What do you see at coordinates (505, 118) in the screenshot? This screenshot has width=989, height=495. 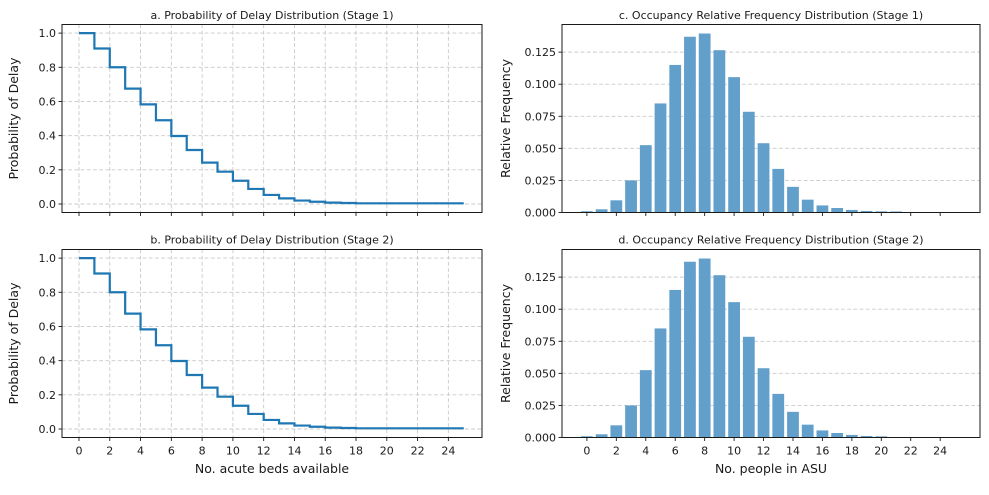 I see `y-axis-label-c: Relative Frequency` at bounding box center [505, 118].